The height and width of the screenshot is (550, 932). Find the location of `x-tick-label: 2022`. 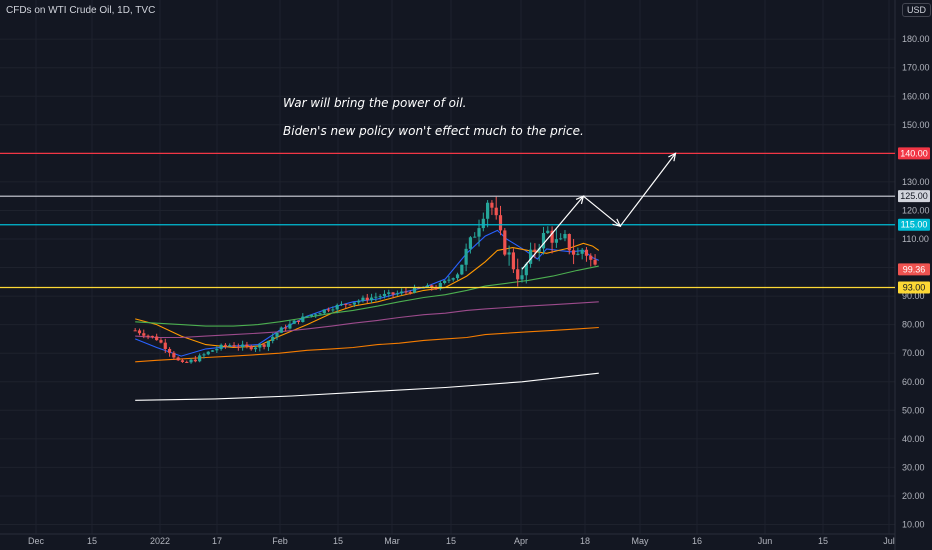

x-tick-label: 2022 is located at coordinates (160, 541).